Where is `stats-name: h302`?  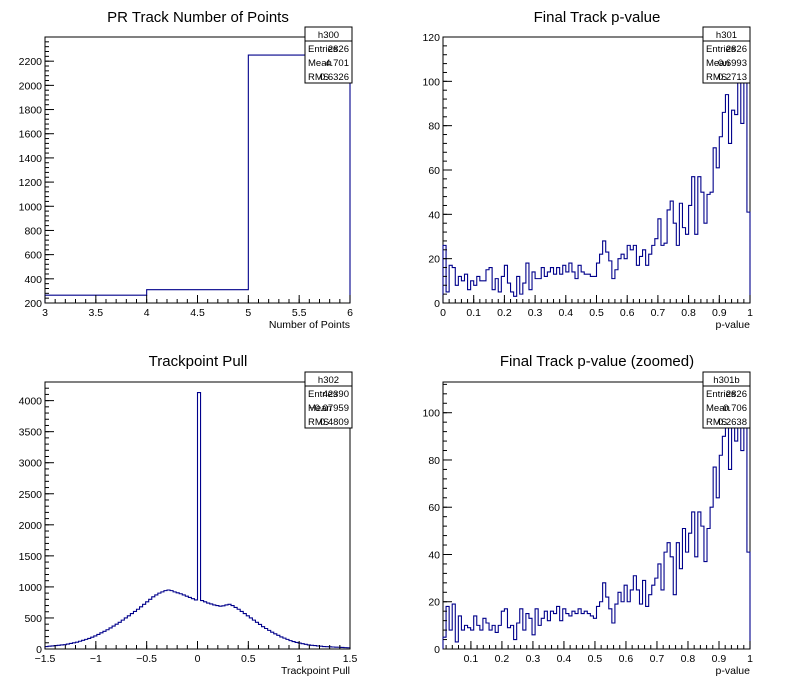
stats-name: h302 is located at coordinates (328, 380).